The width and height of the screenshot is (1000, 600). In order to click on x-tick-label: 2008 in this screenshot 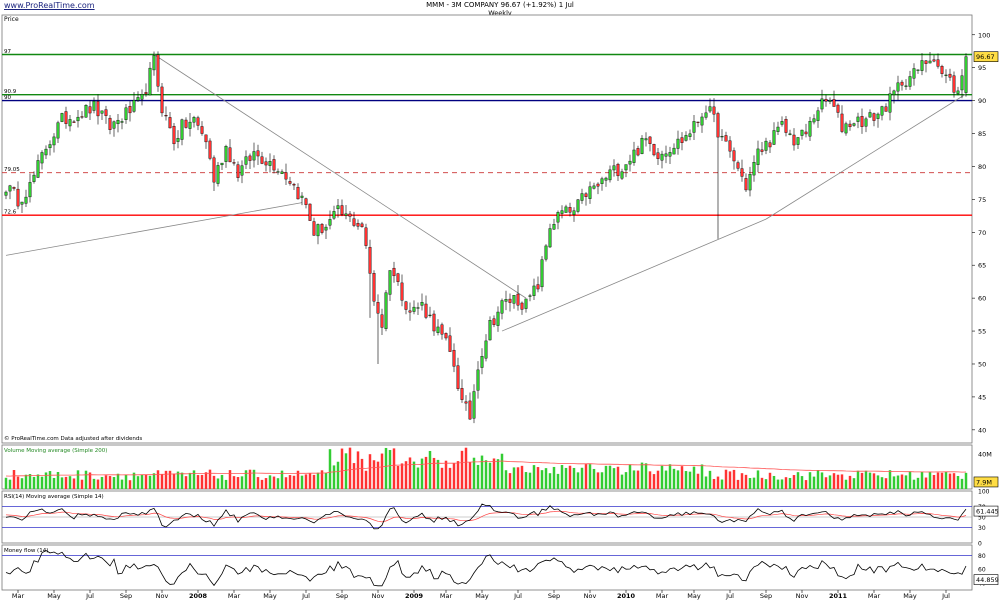, I will do `click(198, 596)`.